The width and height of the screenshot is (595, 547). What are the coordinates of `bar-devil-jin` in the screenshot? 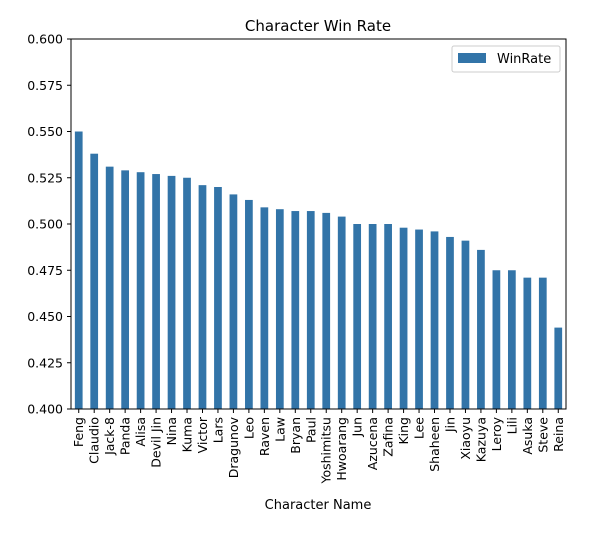 It's located at (156, 291).